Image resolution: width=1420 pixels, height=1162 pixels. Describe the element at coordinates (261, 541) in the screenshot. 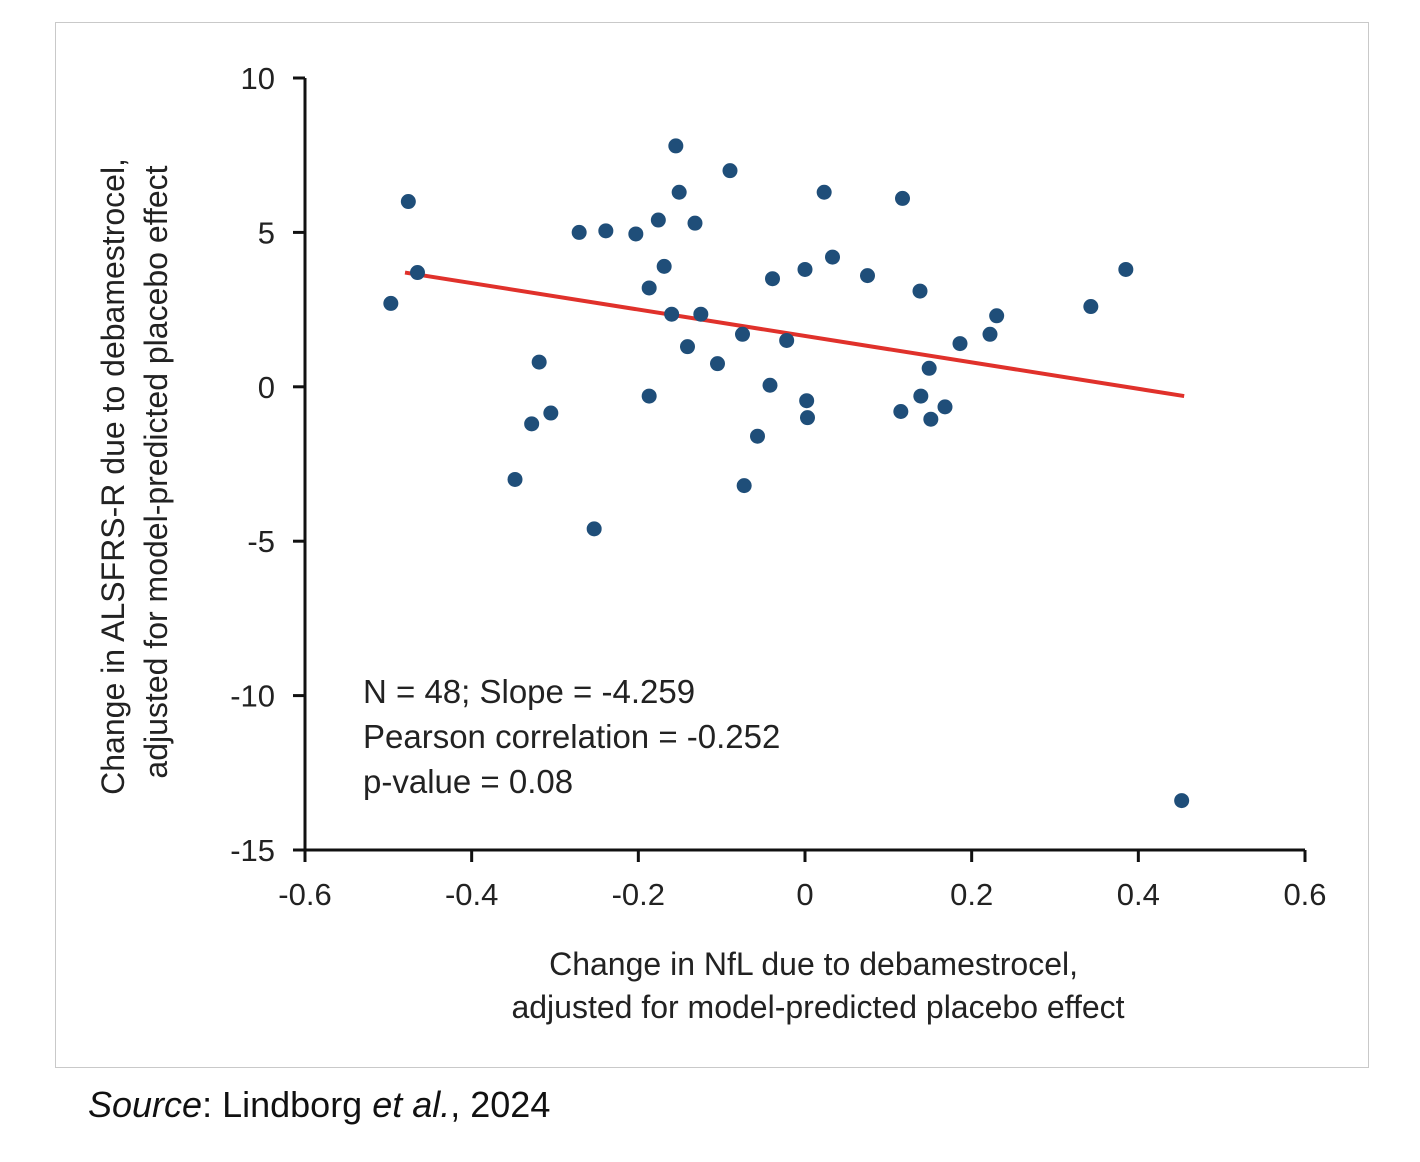

I see `y-tick-label: -5` at that location.